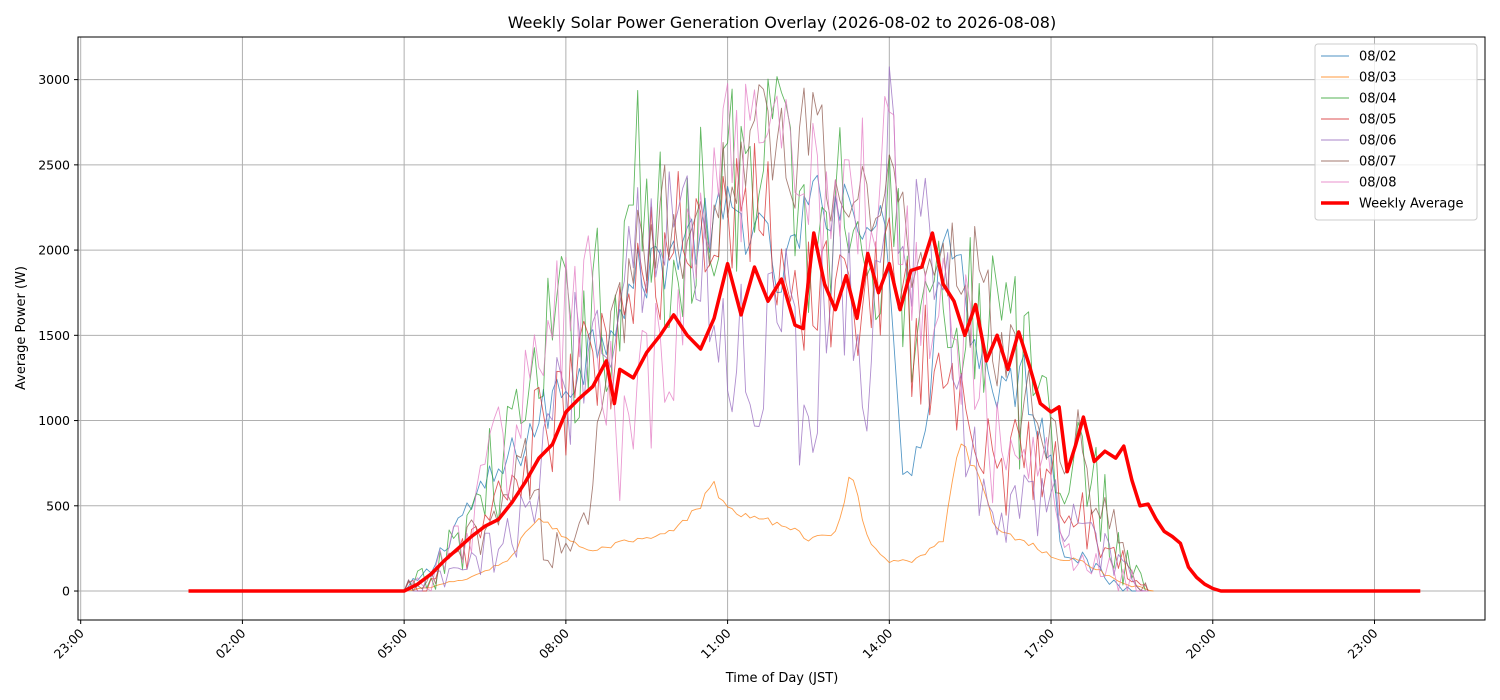 This screenshot has height=700, width=1500. What do you see at coordinates (1411, 204) in the screenshot?
I see `legend-label: Weekly Average` at bounding box center [1411, 204].